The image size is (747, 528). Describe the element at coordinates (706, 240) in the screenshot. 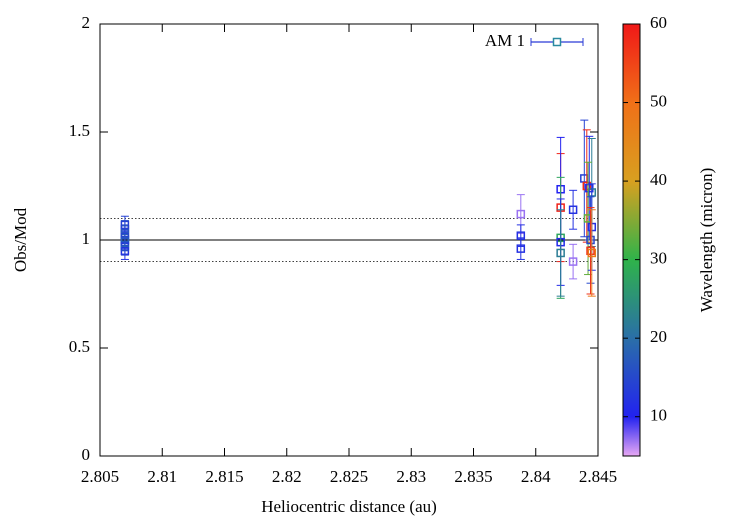

I see `colorbar-label: Wavelength (micron)` at that location.